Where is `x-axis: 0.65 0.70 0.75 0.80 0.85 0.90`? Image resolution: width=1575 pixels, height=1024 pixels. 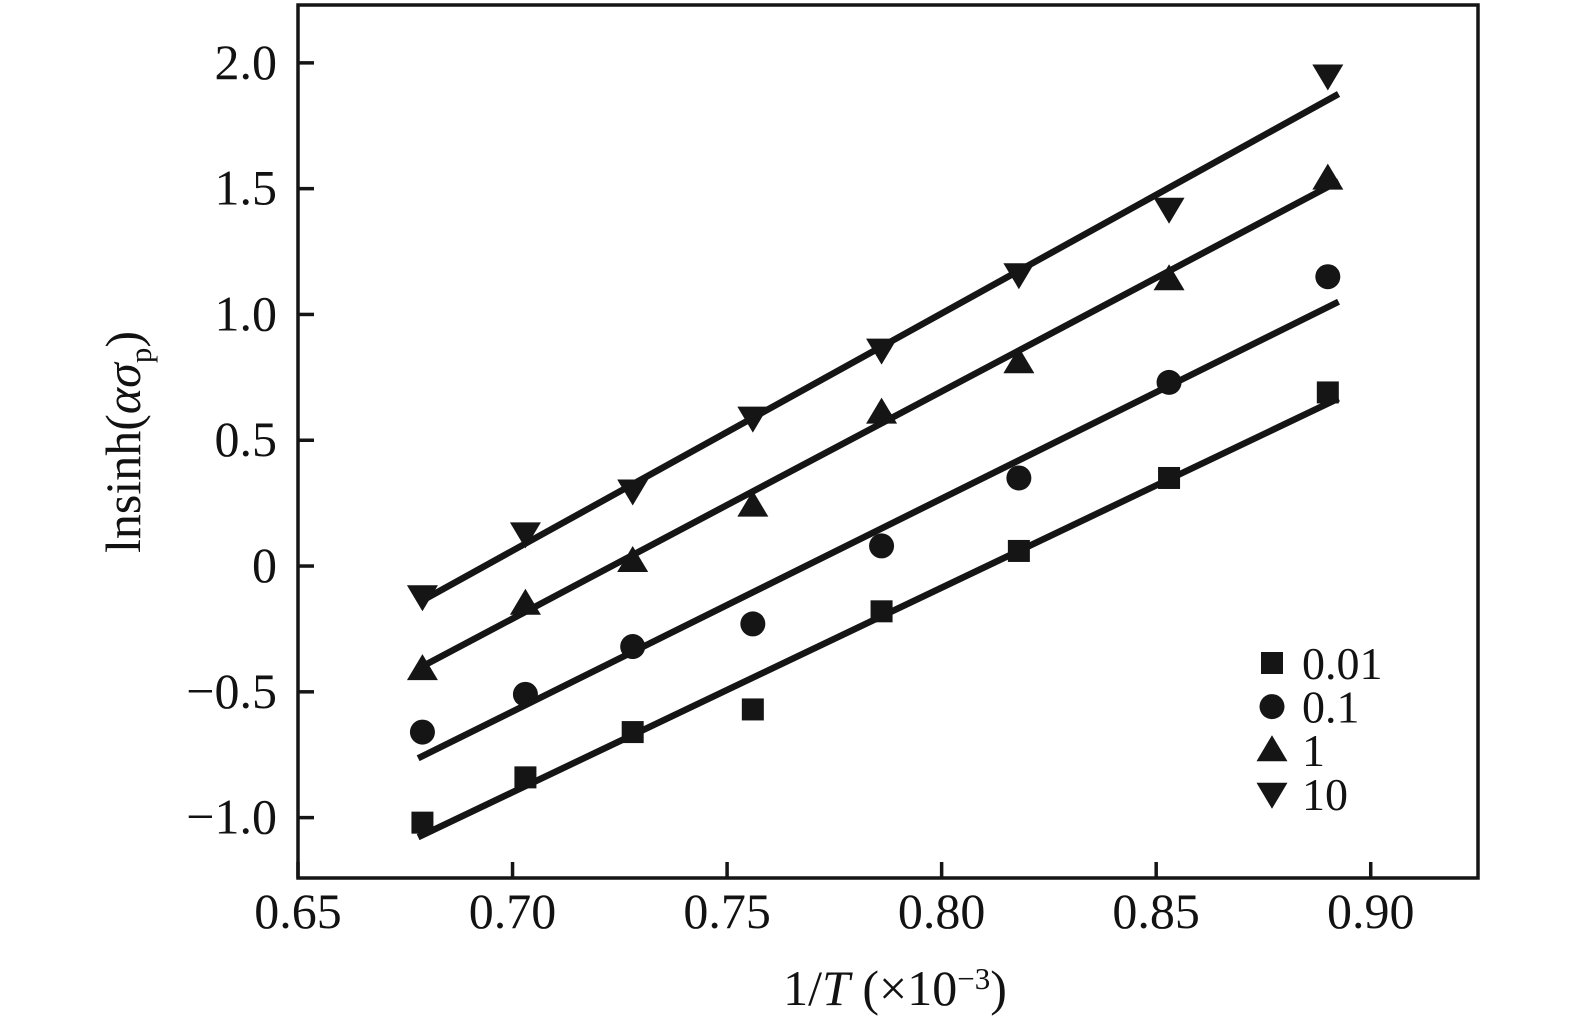
x-axis: 0.65 0.70 0.75 0.80 0.85 0.90 is located at coordinates (834, 900).